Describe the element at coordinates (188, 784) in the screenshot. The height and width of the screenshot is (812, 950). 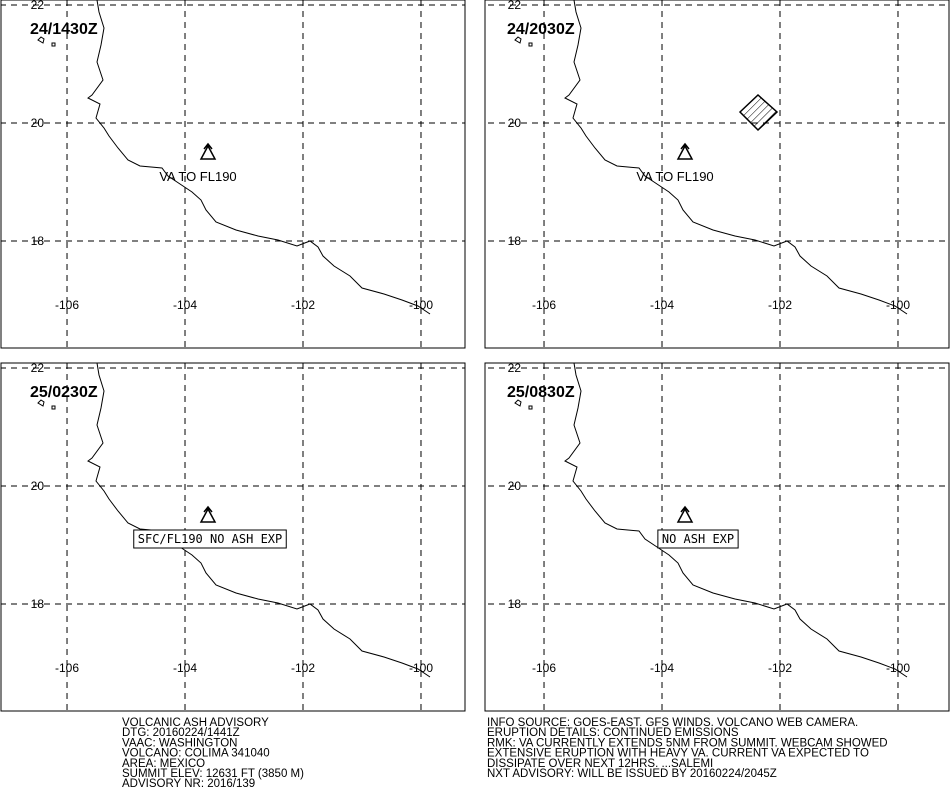
I see `advisory-line: ADVISORY NR: 2016/139` at that location.